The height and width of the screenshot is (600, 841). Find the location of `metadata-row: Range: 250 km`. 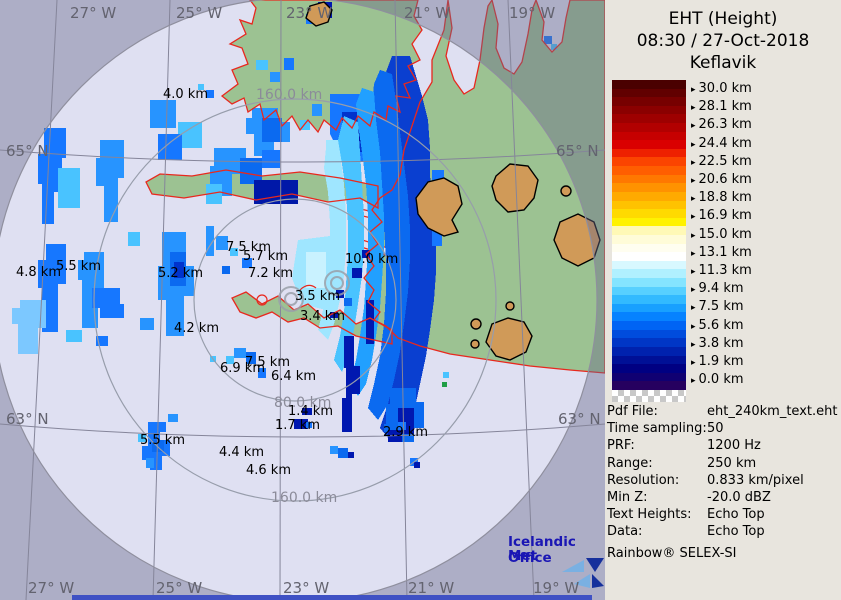

metadata-row: Range: 250 km is located at coordinates (723, 463).